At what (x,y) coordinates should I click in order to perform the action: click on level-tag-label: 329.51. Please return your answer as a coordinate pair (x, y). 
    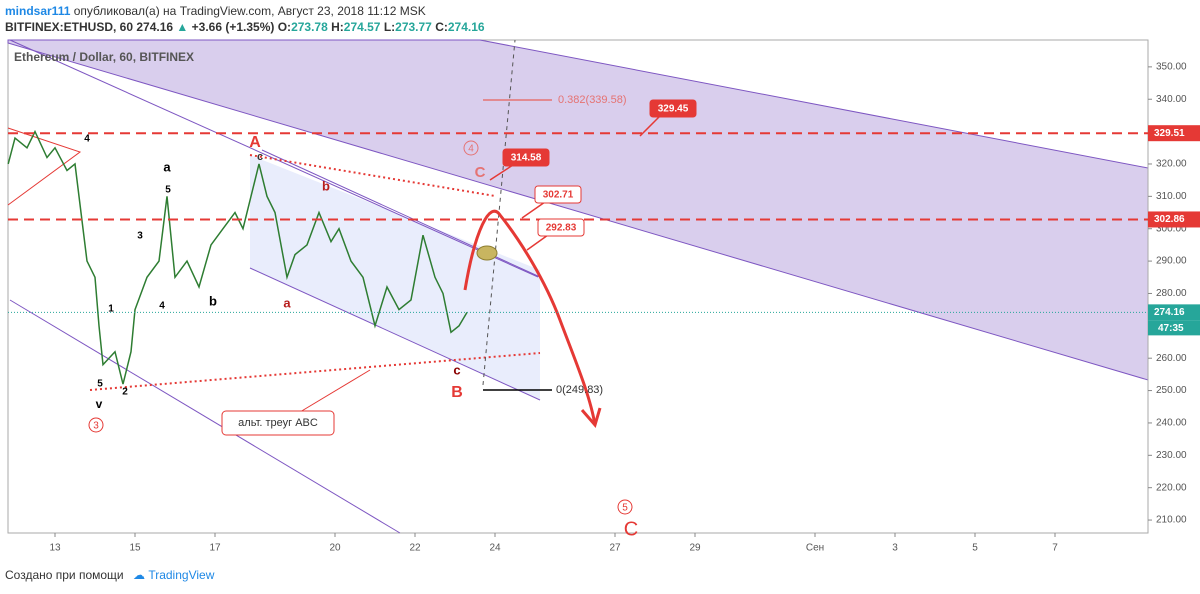
    Looking at the image, I should click on (1169, 133).